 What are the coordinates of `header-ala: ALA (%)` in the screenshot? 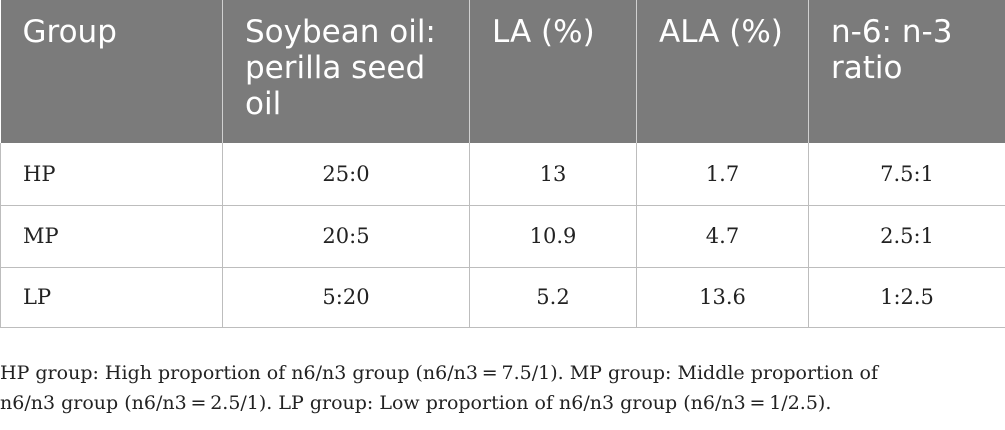 It's located at (722, 71).